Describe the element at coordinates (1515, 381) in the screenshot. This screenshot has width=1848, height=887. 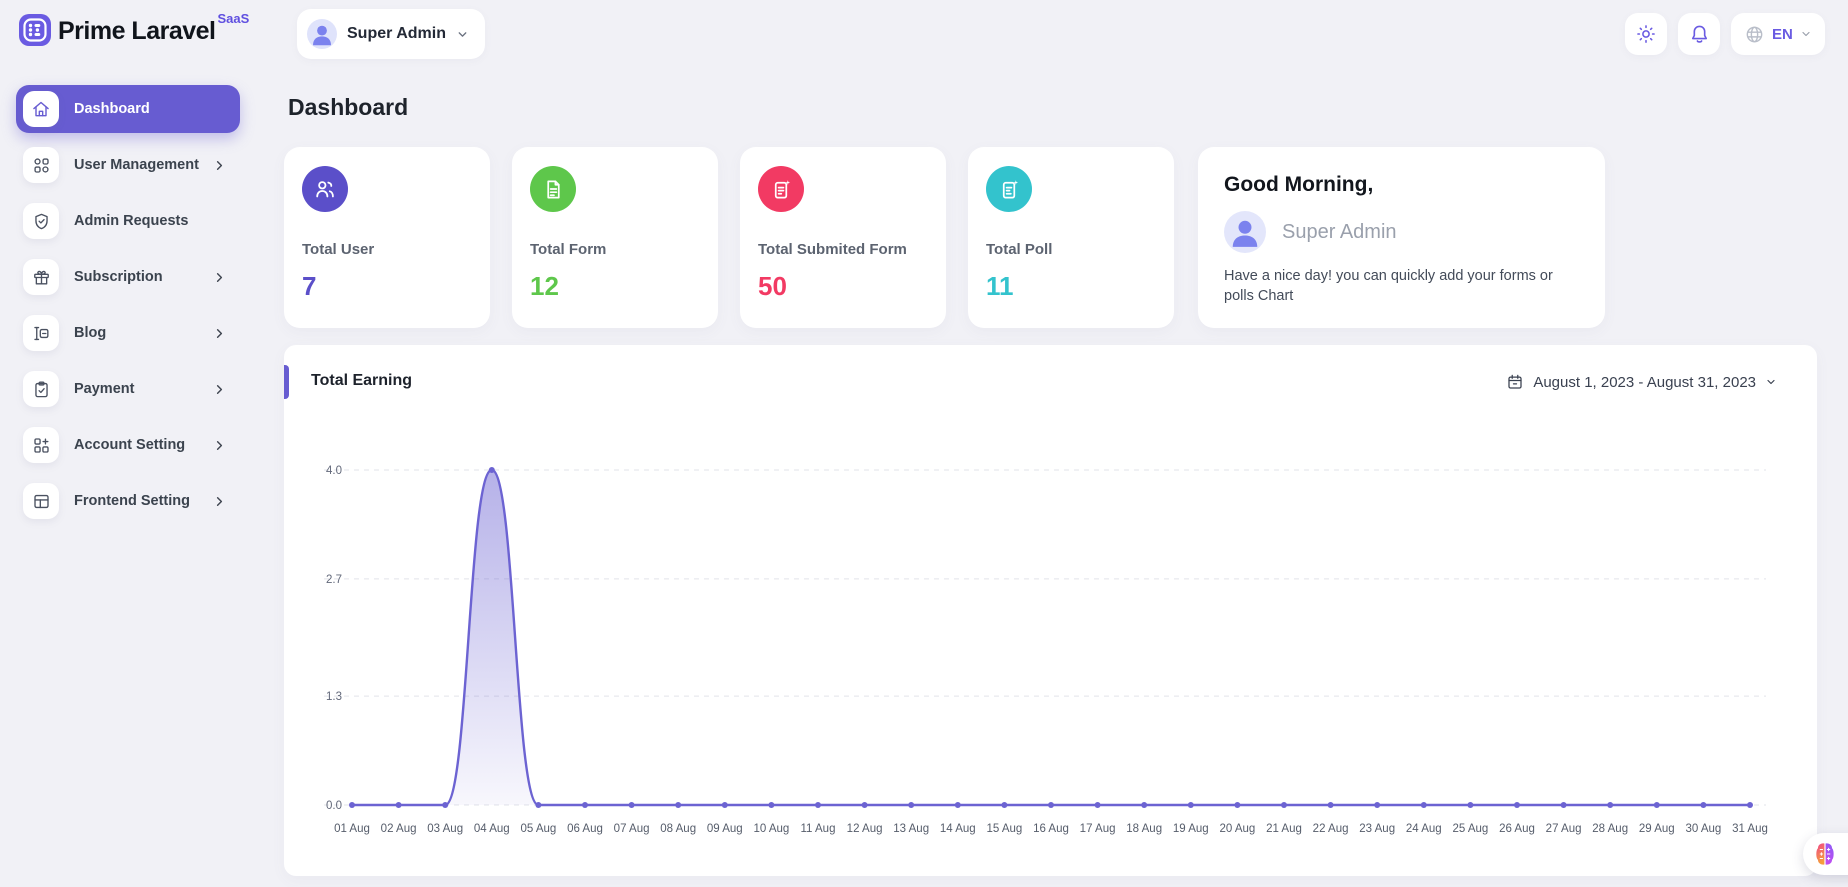
I see `calendar-icon` at that location.